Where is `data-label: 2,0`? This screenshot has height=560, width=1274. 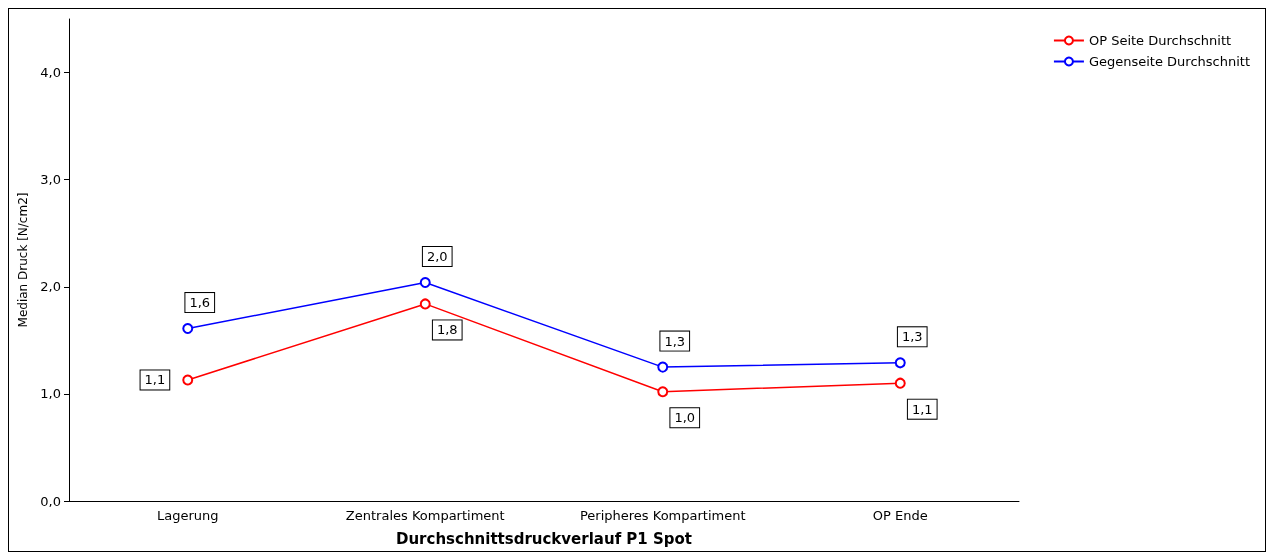
data-label: 2,0 is located at coordinates (437, 256).